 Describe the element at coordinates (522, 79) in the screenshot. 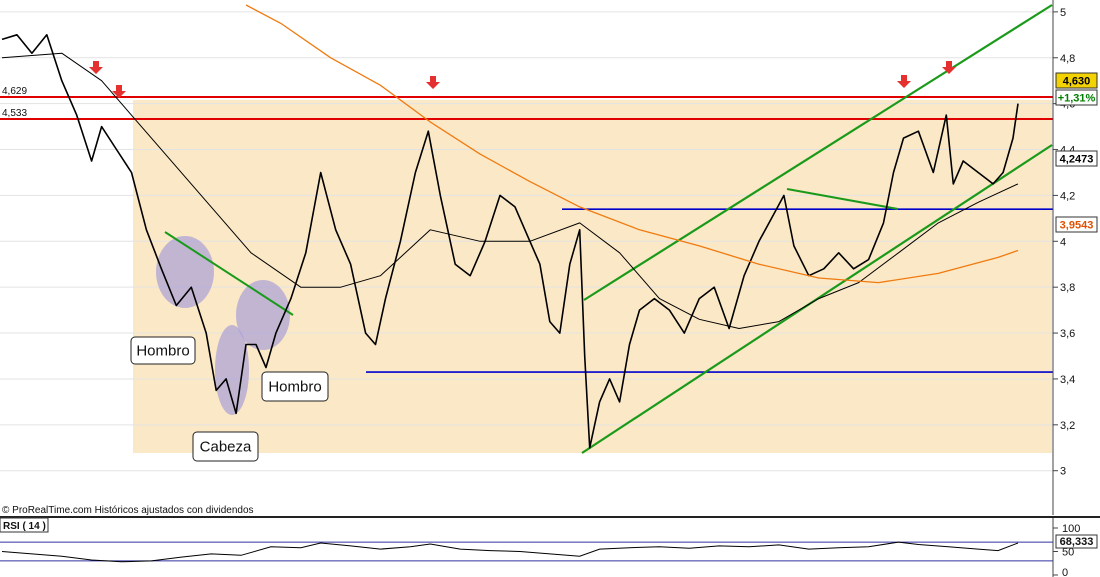

I see `resistance-arrows` at that location.